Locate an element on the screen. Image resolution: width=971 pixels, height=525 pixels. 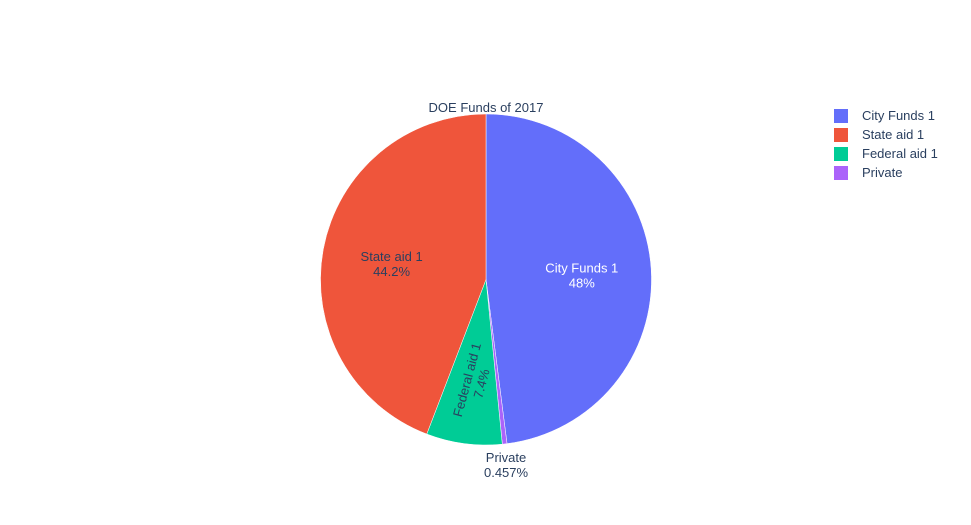
legend-item-federal-aid: Federal aid 1 is located at coordinates (899, 153).